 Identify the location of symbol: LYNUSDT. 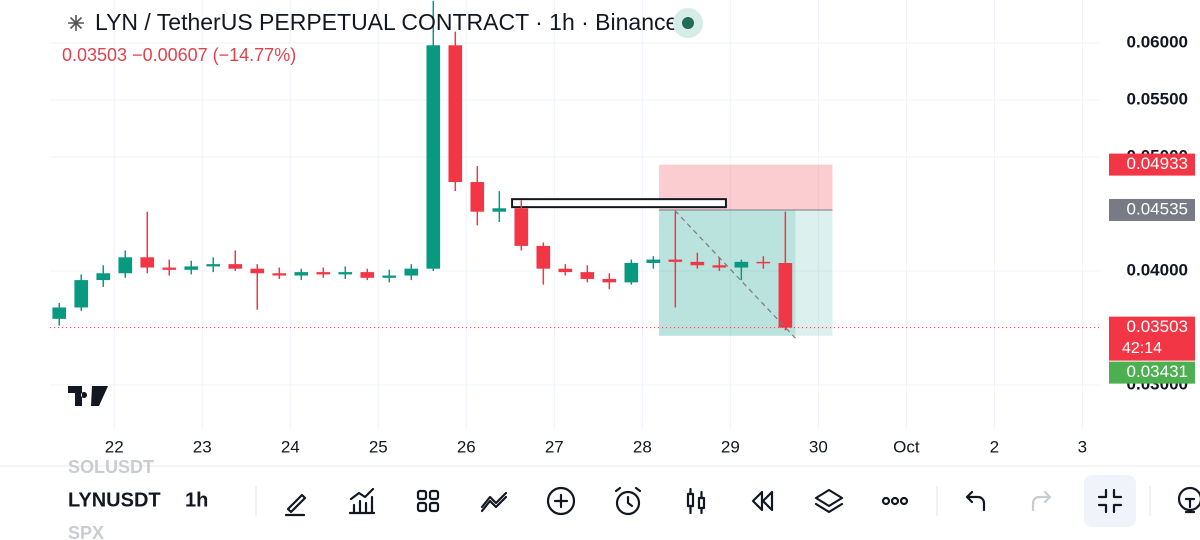
(114, 500).